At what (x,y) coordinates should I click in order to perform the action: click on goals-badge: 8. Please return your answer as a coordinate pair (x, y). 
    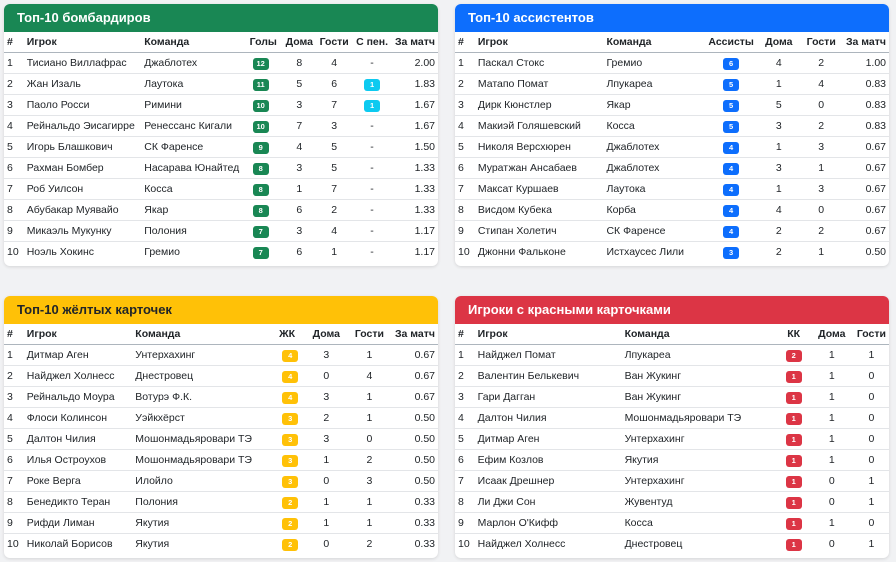
    Looking at the image, I should click on (260, 210).